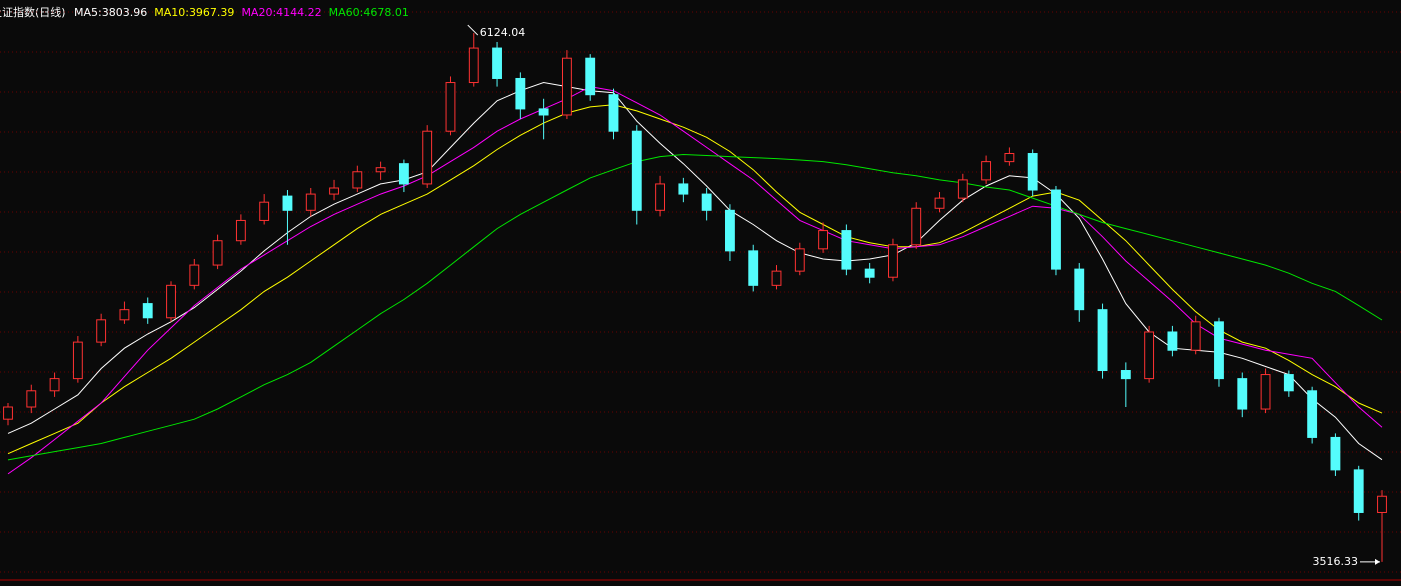 This screenshot has height=586, width=1401. I want to click on low-arrow-head, so click(1377, 561).